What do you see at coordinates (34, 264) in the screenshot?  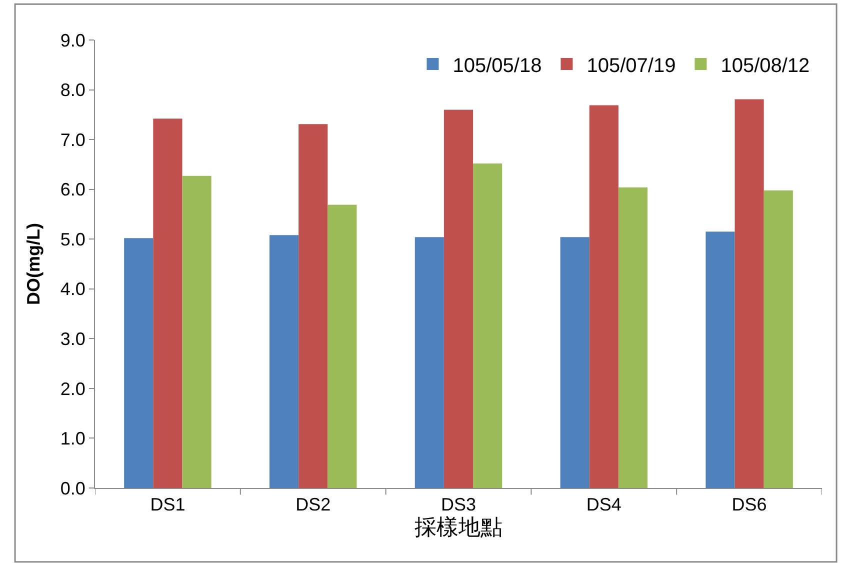 I see `y-axis-title: DO(mg/L)` at bounding box center [34, 264].